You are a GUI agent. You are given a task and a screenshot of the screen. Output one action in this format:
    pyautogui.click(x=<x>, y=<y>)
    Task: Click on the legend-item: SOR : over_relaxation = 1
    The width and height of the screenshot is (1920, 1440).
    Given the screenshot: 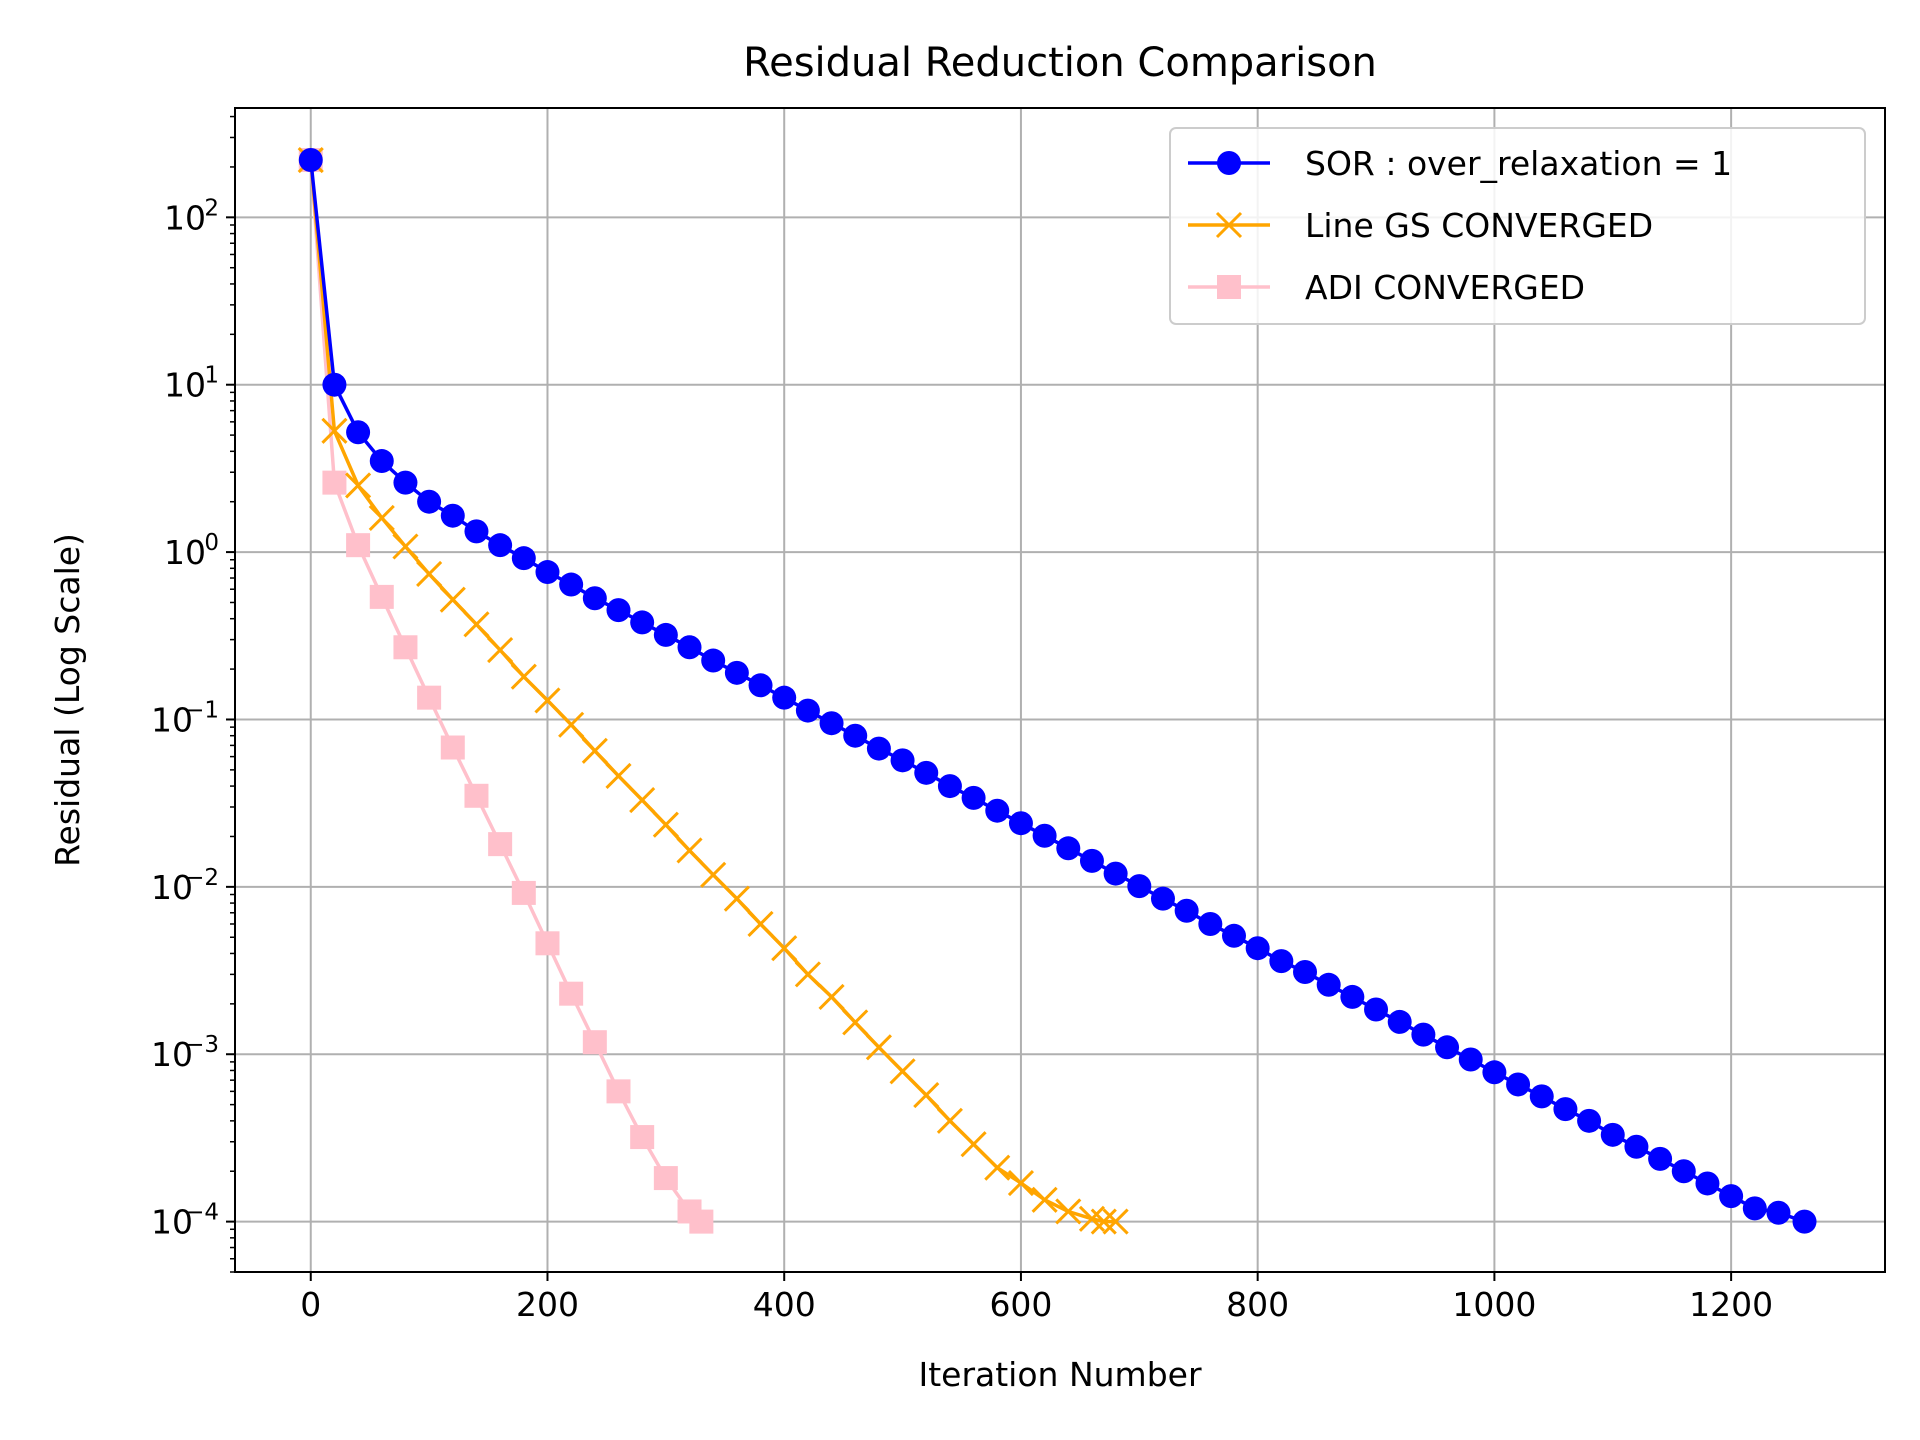 What is the action you would take?
    pyautogui.click(x=1460, y=163)
    